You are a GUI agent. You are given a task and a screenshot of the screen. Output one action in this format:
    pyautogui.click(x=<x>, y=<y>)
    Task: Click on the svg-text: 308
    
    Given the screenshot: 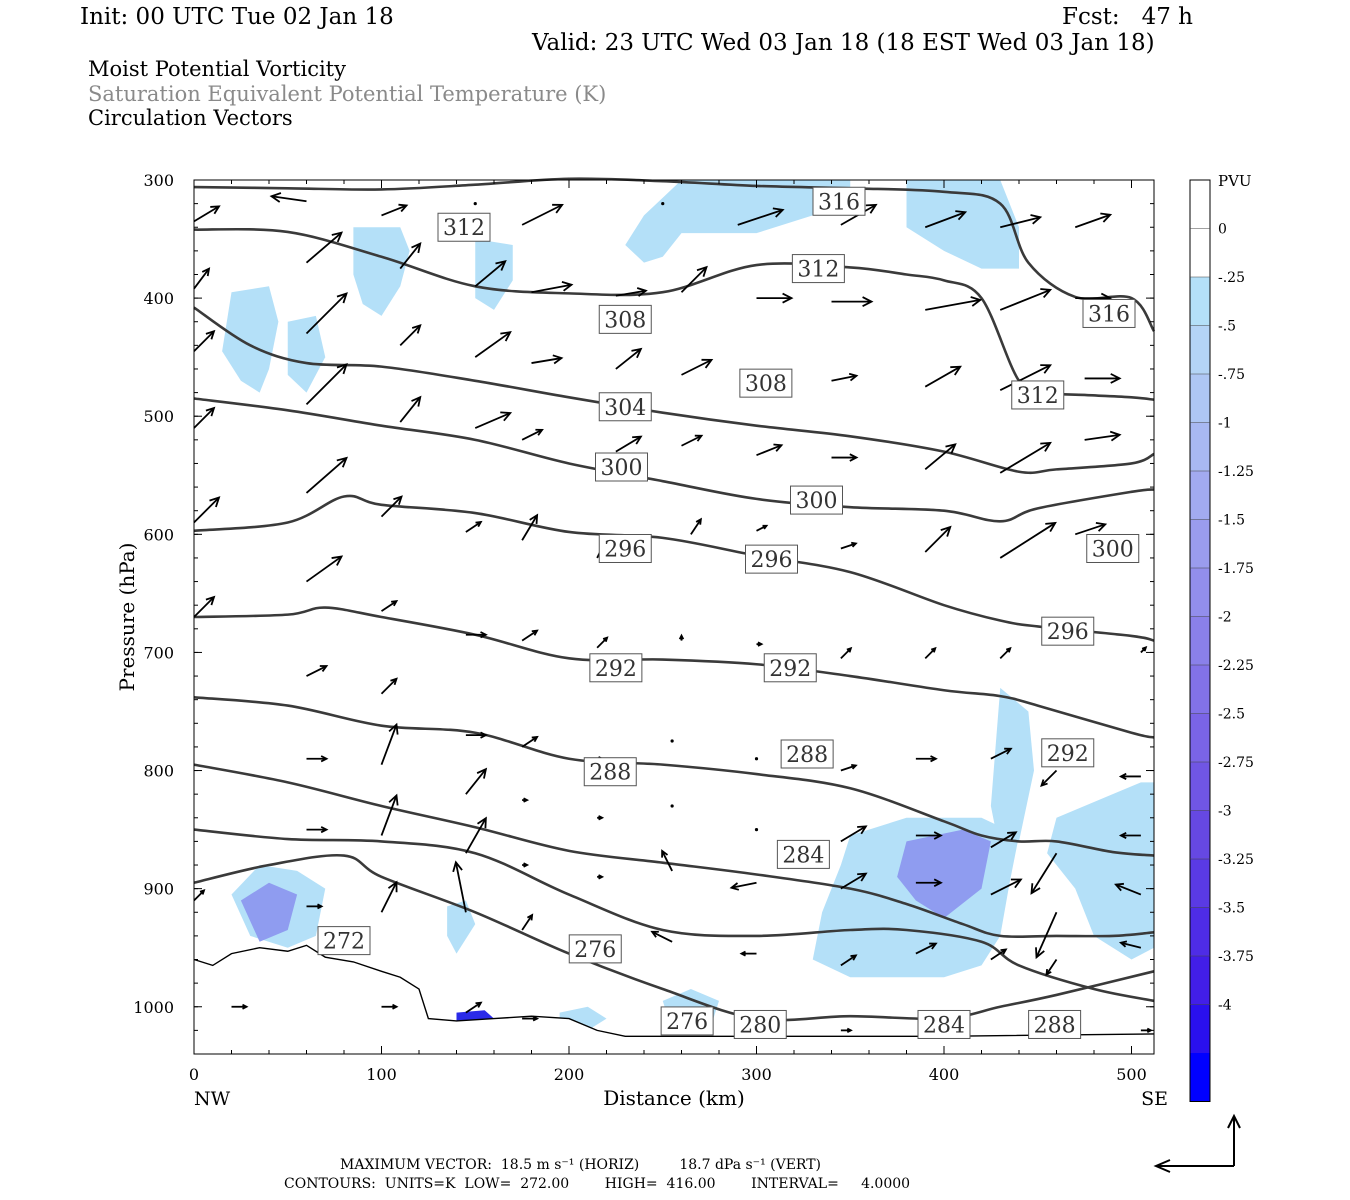 What is the action you would take?
    pyautogui.click(x=766, y=384)
    